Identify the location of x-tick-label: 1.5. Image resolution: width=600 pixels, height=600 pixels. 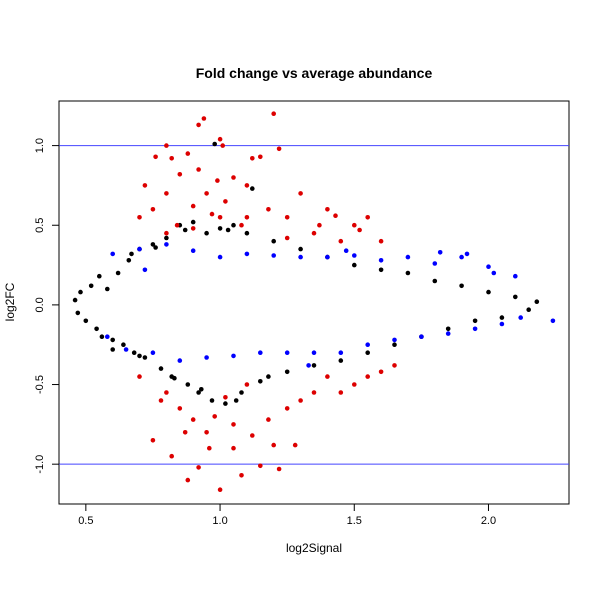
(354, 521).